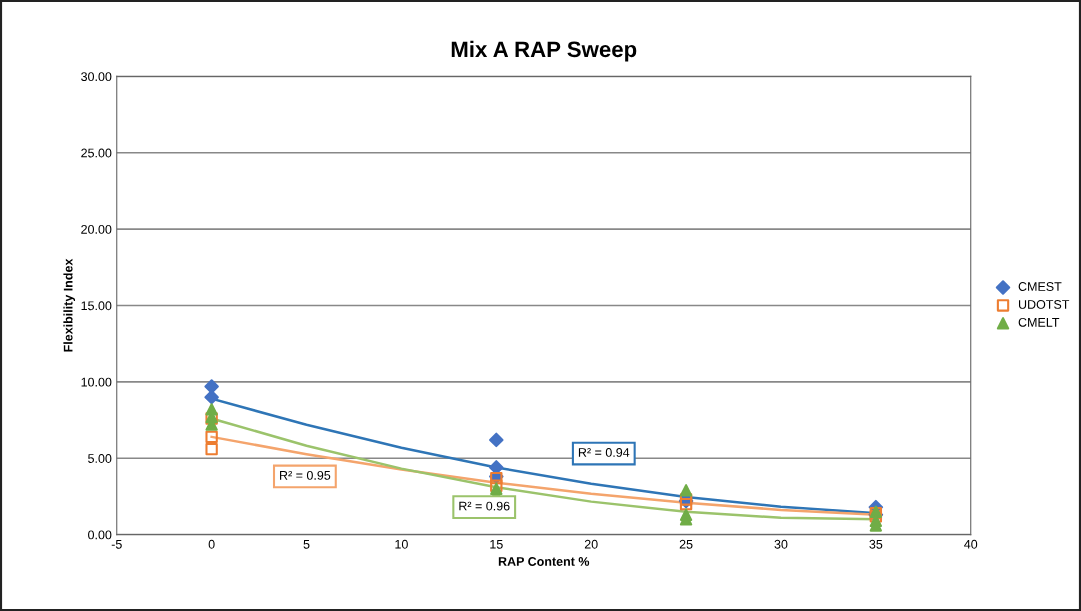  What do you see at coordinates (544, 561) in the screenshot?
I see `x-axis-title: RAP Content %` at bounding box center [544, 561].